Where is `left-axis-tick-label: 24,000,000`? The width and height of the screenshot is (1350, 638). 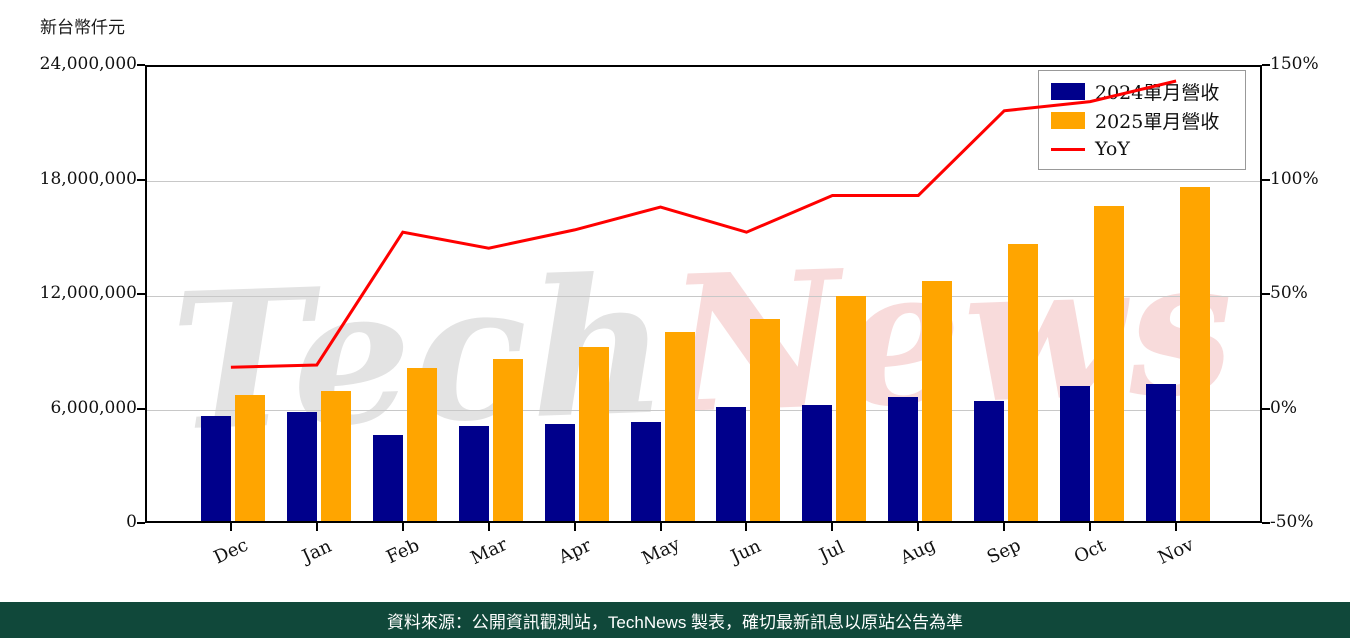 left-axis-tick-label: 24,000,000 is located at coordinates (88, 64).